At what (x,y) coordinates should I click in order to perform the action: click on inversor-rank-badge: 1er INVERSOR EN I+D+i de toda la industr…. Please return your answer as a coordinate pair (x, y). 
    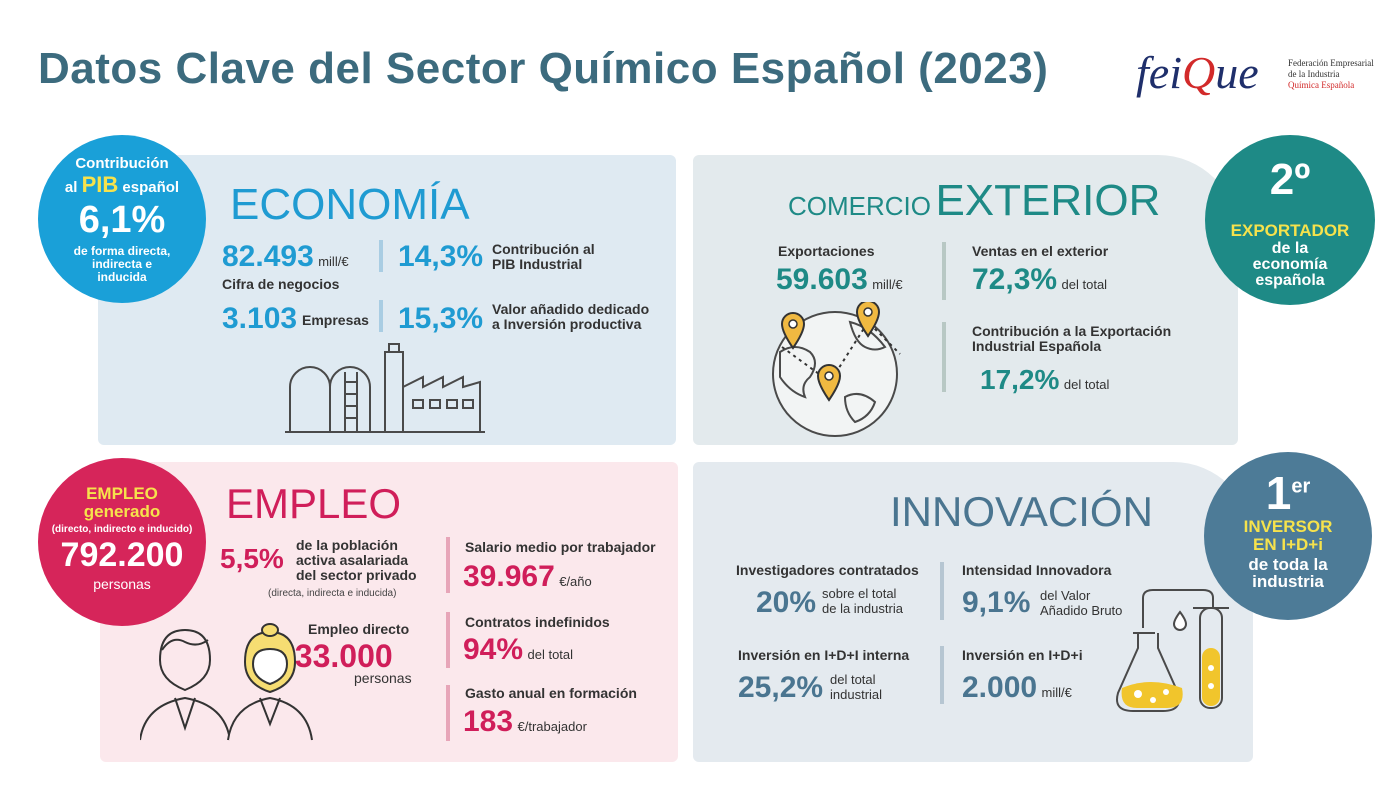
    Looking at the image, I should click on (1288, 536).